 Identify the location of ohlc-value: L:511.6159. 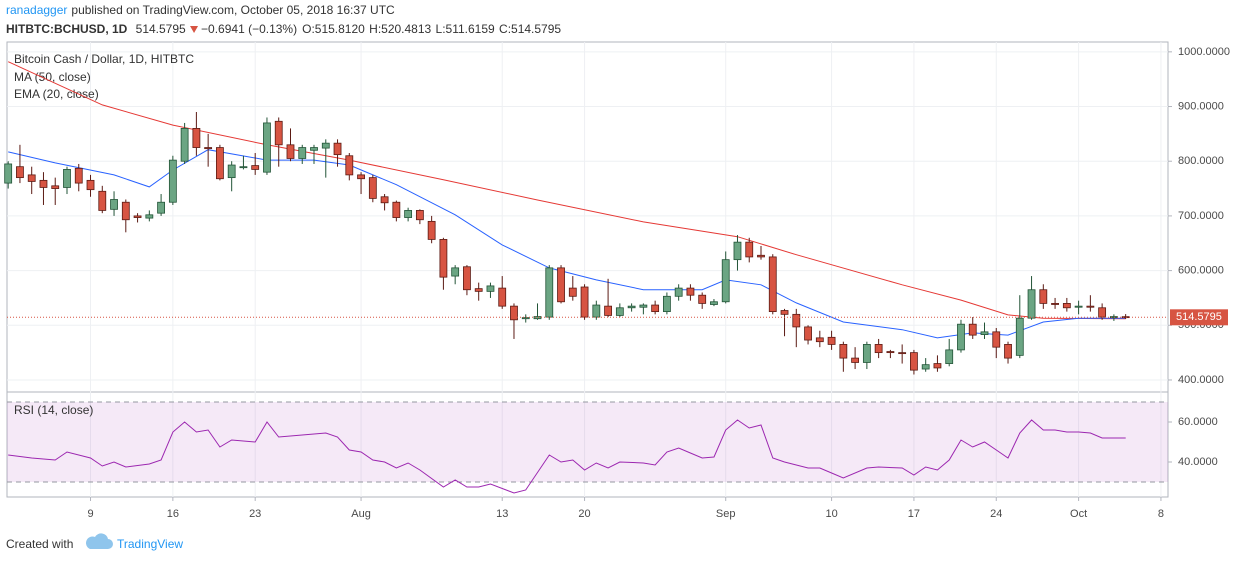
(465, 29).